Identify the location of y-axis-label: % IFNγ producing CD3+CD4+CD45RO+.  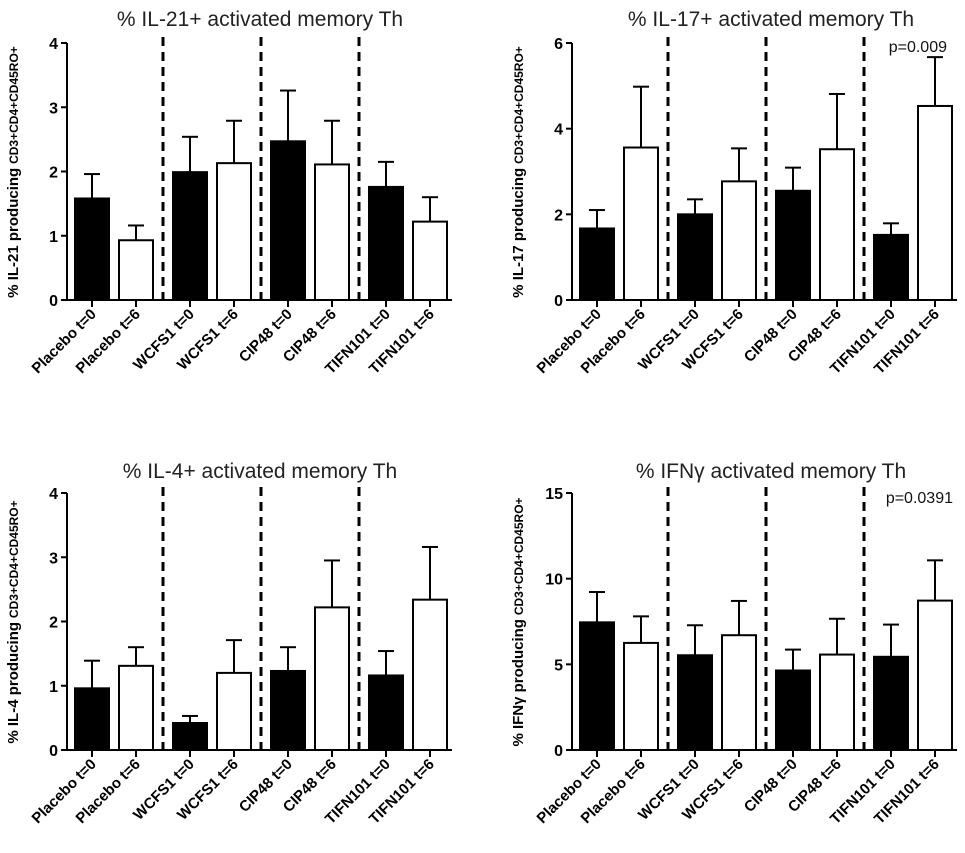
(518, 621).